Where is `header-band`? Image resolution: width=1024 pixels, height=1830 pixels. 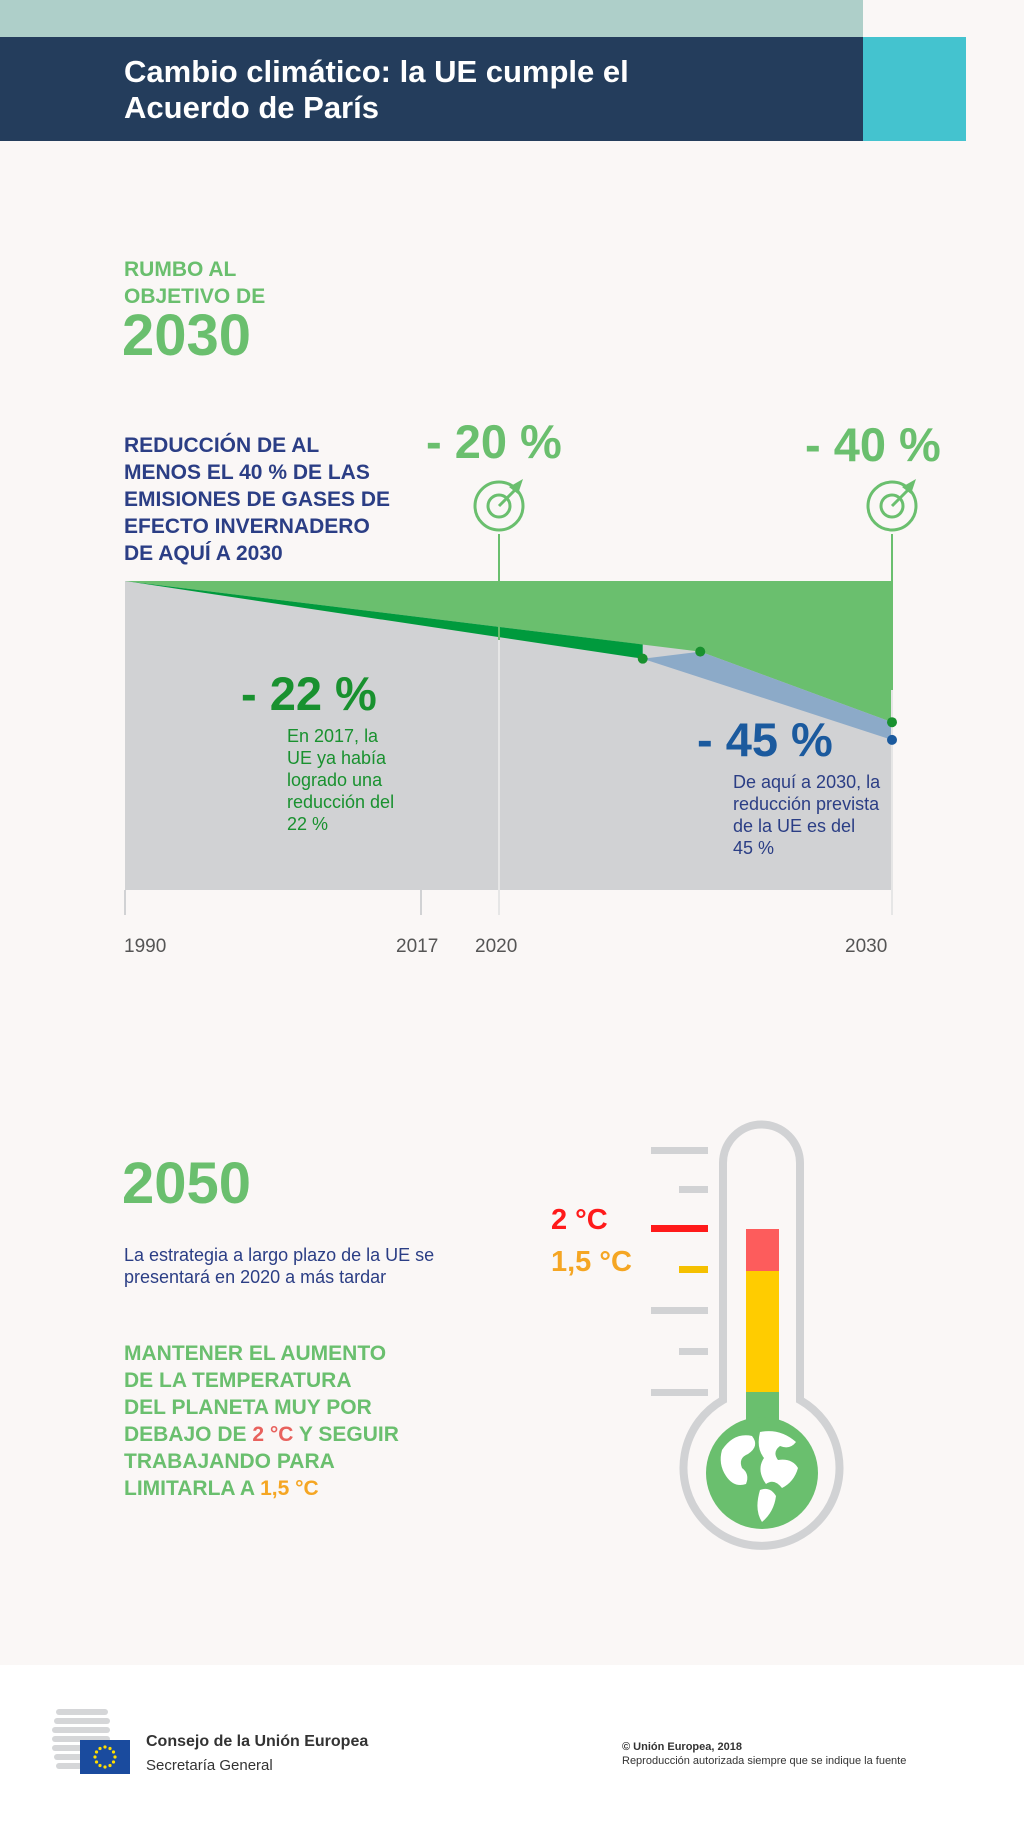
header-band is located at coordinates (431, 89).